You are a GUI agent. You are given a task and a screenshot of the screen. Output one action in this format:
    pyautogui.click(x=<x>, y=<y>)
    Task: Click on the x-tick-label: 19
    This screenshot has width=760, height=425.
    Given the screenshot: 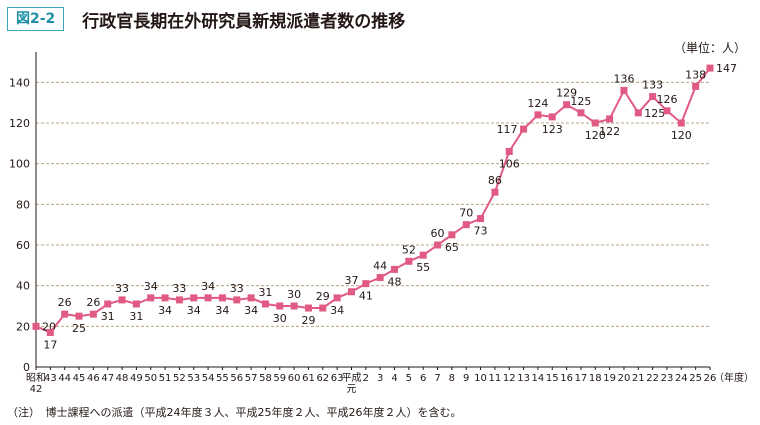 What is the action you would take?
    pyautogui.click(x=609, y=378)
    